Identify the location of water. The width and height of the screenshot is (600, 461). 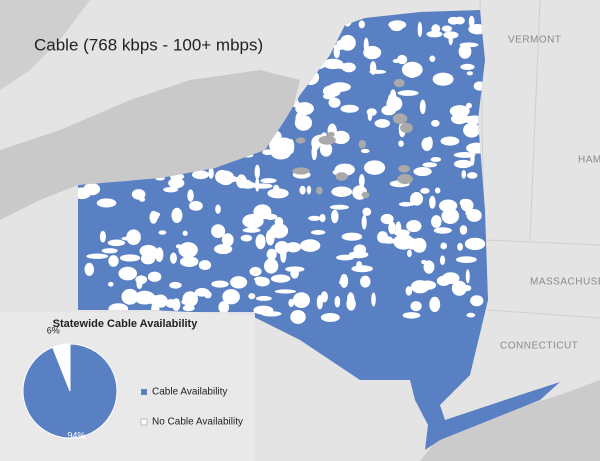
(45, 45).